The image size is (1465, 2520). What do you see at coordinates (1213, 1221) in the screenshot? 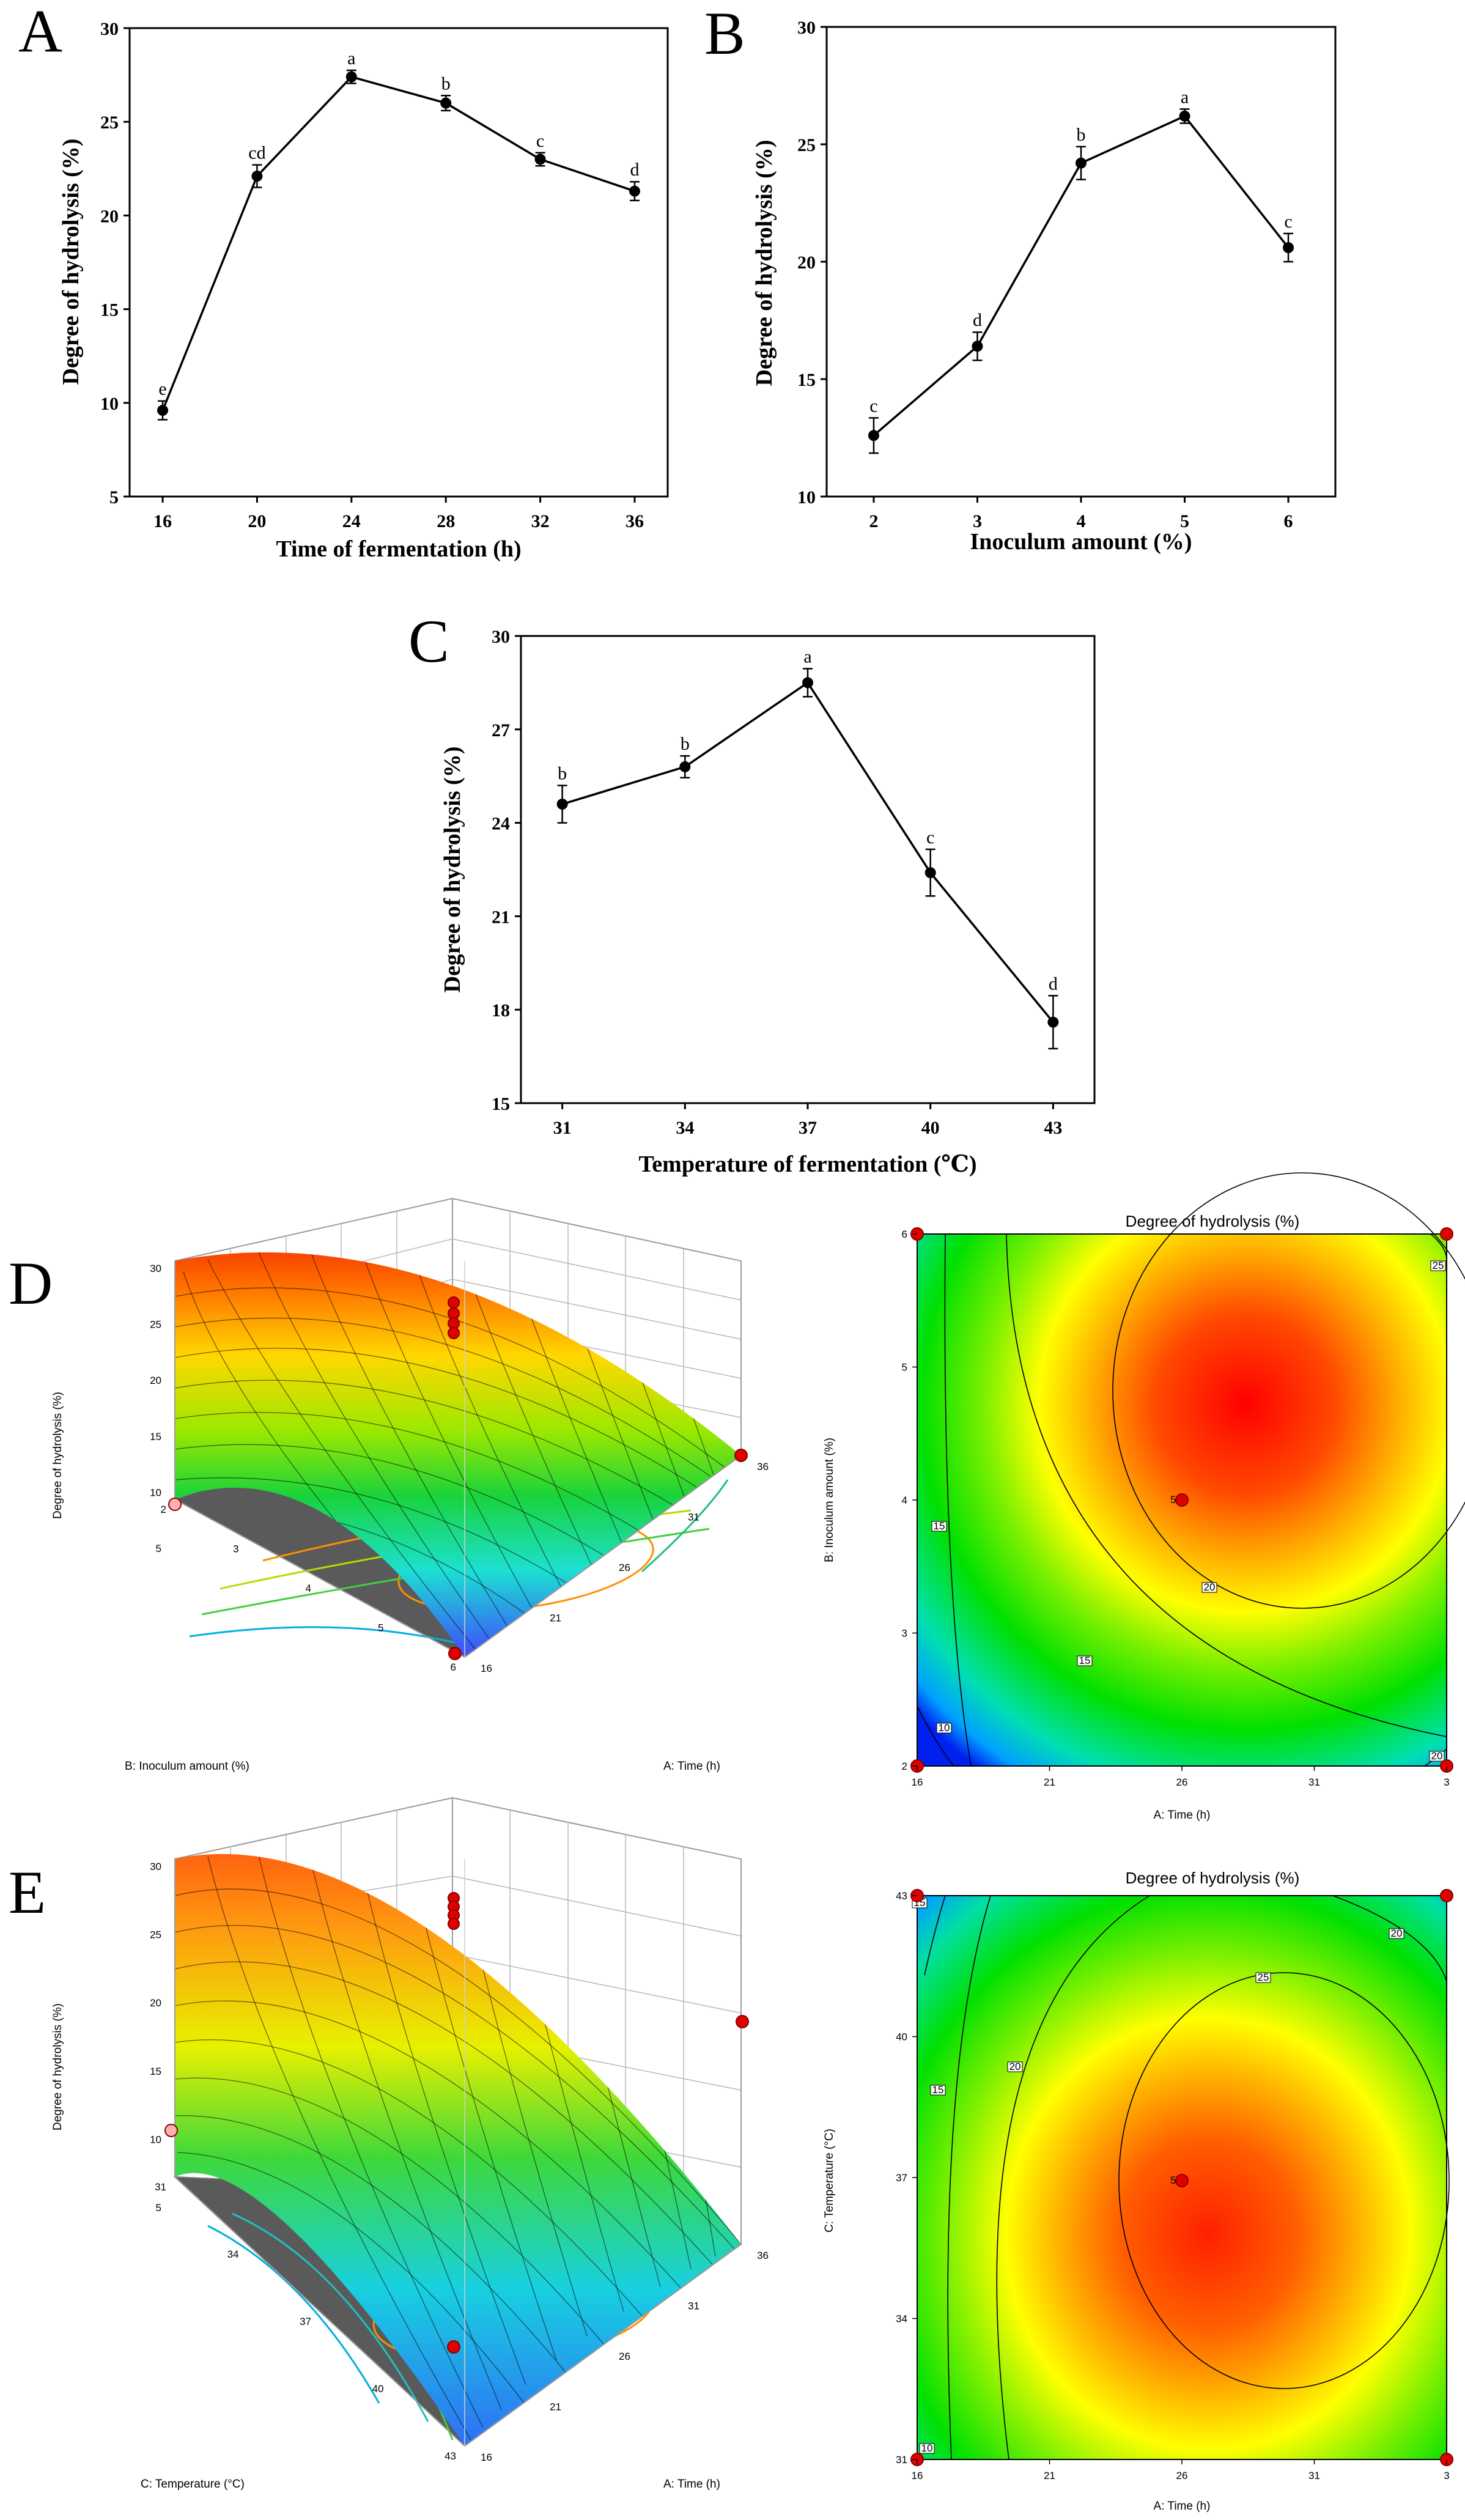
I see `chart-title: Degree of hydrolysis (%)` at bounding box center [1213, 1221].